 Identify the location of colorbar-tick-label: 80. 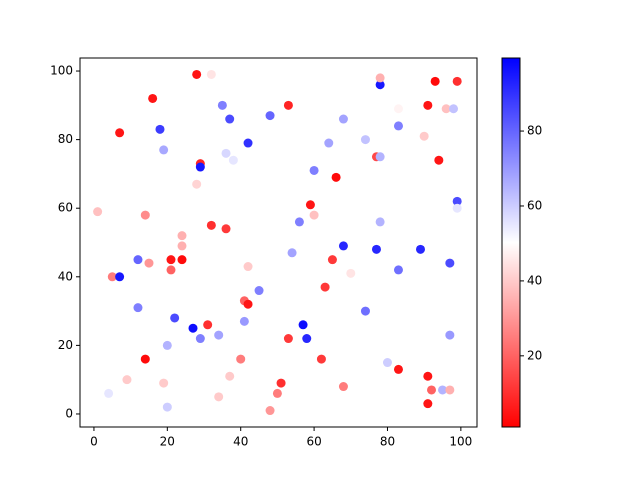
(534, 131).